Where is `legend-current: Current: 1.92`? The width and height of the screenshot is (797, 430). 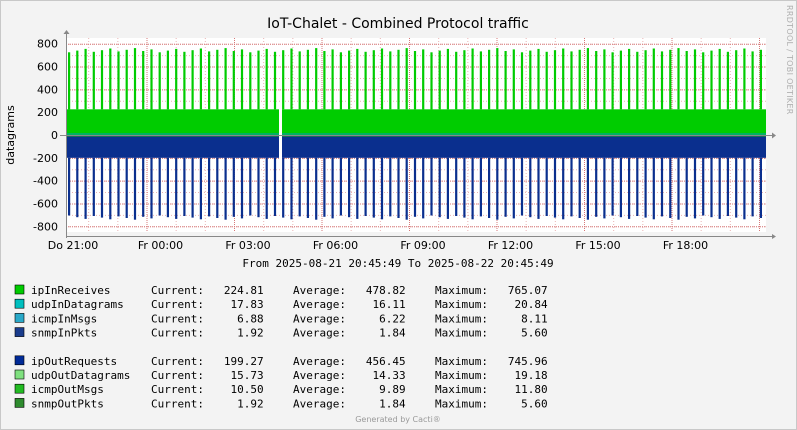 legend-current: Current: 1.92 is located at coordinates (207, 333).